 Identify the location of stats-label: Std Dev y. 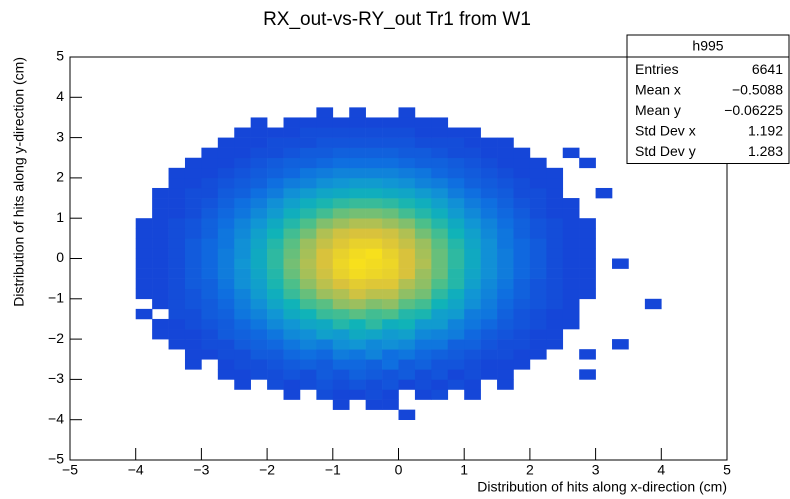
(665, 151).